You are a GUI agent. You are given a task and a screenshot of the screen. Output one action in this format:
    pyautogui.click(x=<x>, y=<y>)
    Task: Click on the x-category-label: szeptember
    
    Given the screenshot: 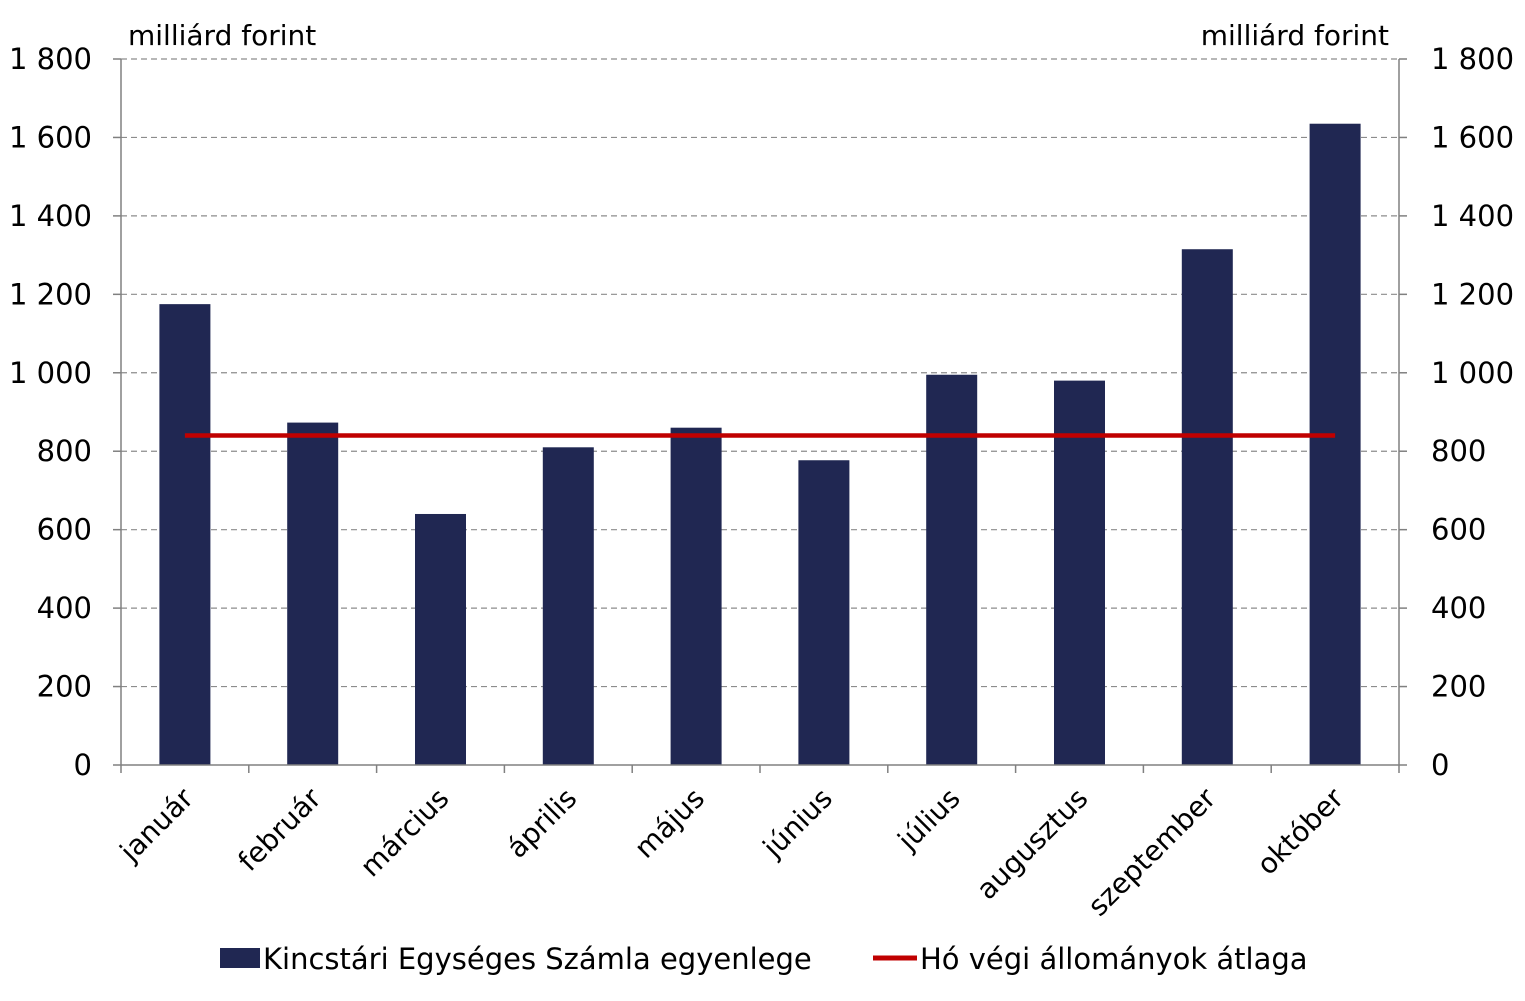 What is the action you would take?
    pyautogui.click(x=1151, y=851)
    